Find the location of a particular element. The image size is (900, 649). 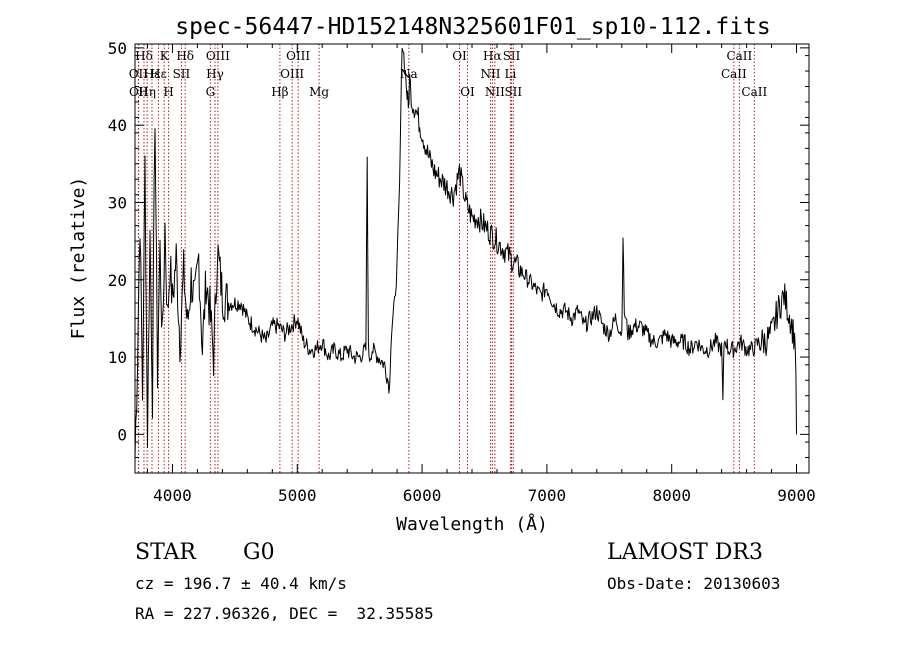

spectral-line-label: H is located at coordinates (168, 92).